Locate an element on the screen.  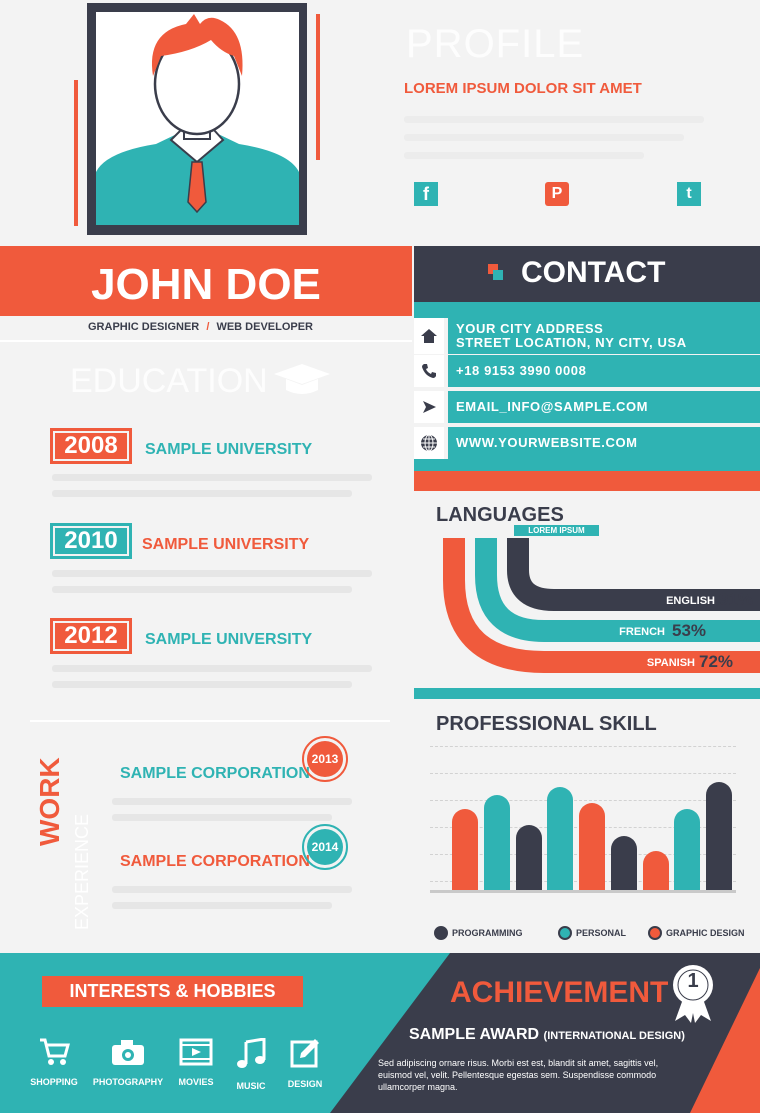
language-arc-french is located at coordinates (617, 590).